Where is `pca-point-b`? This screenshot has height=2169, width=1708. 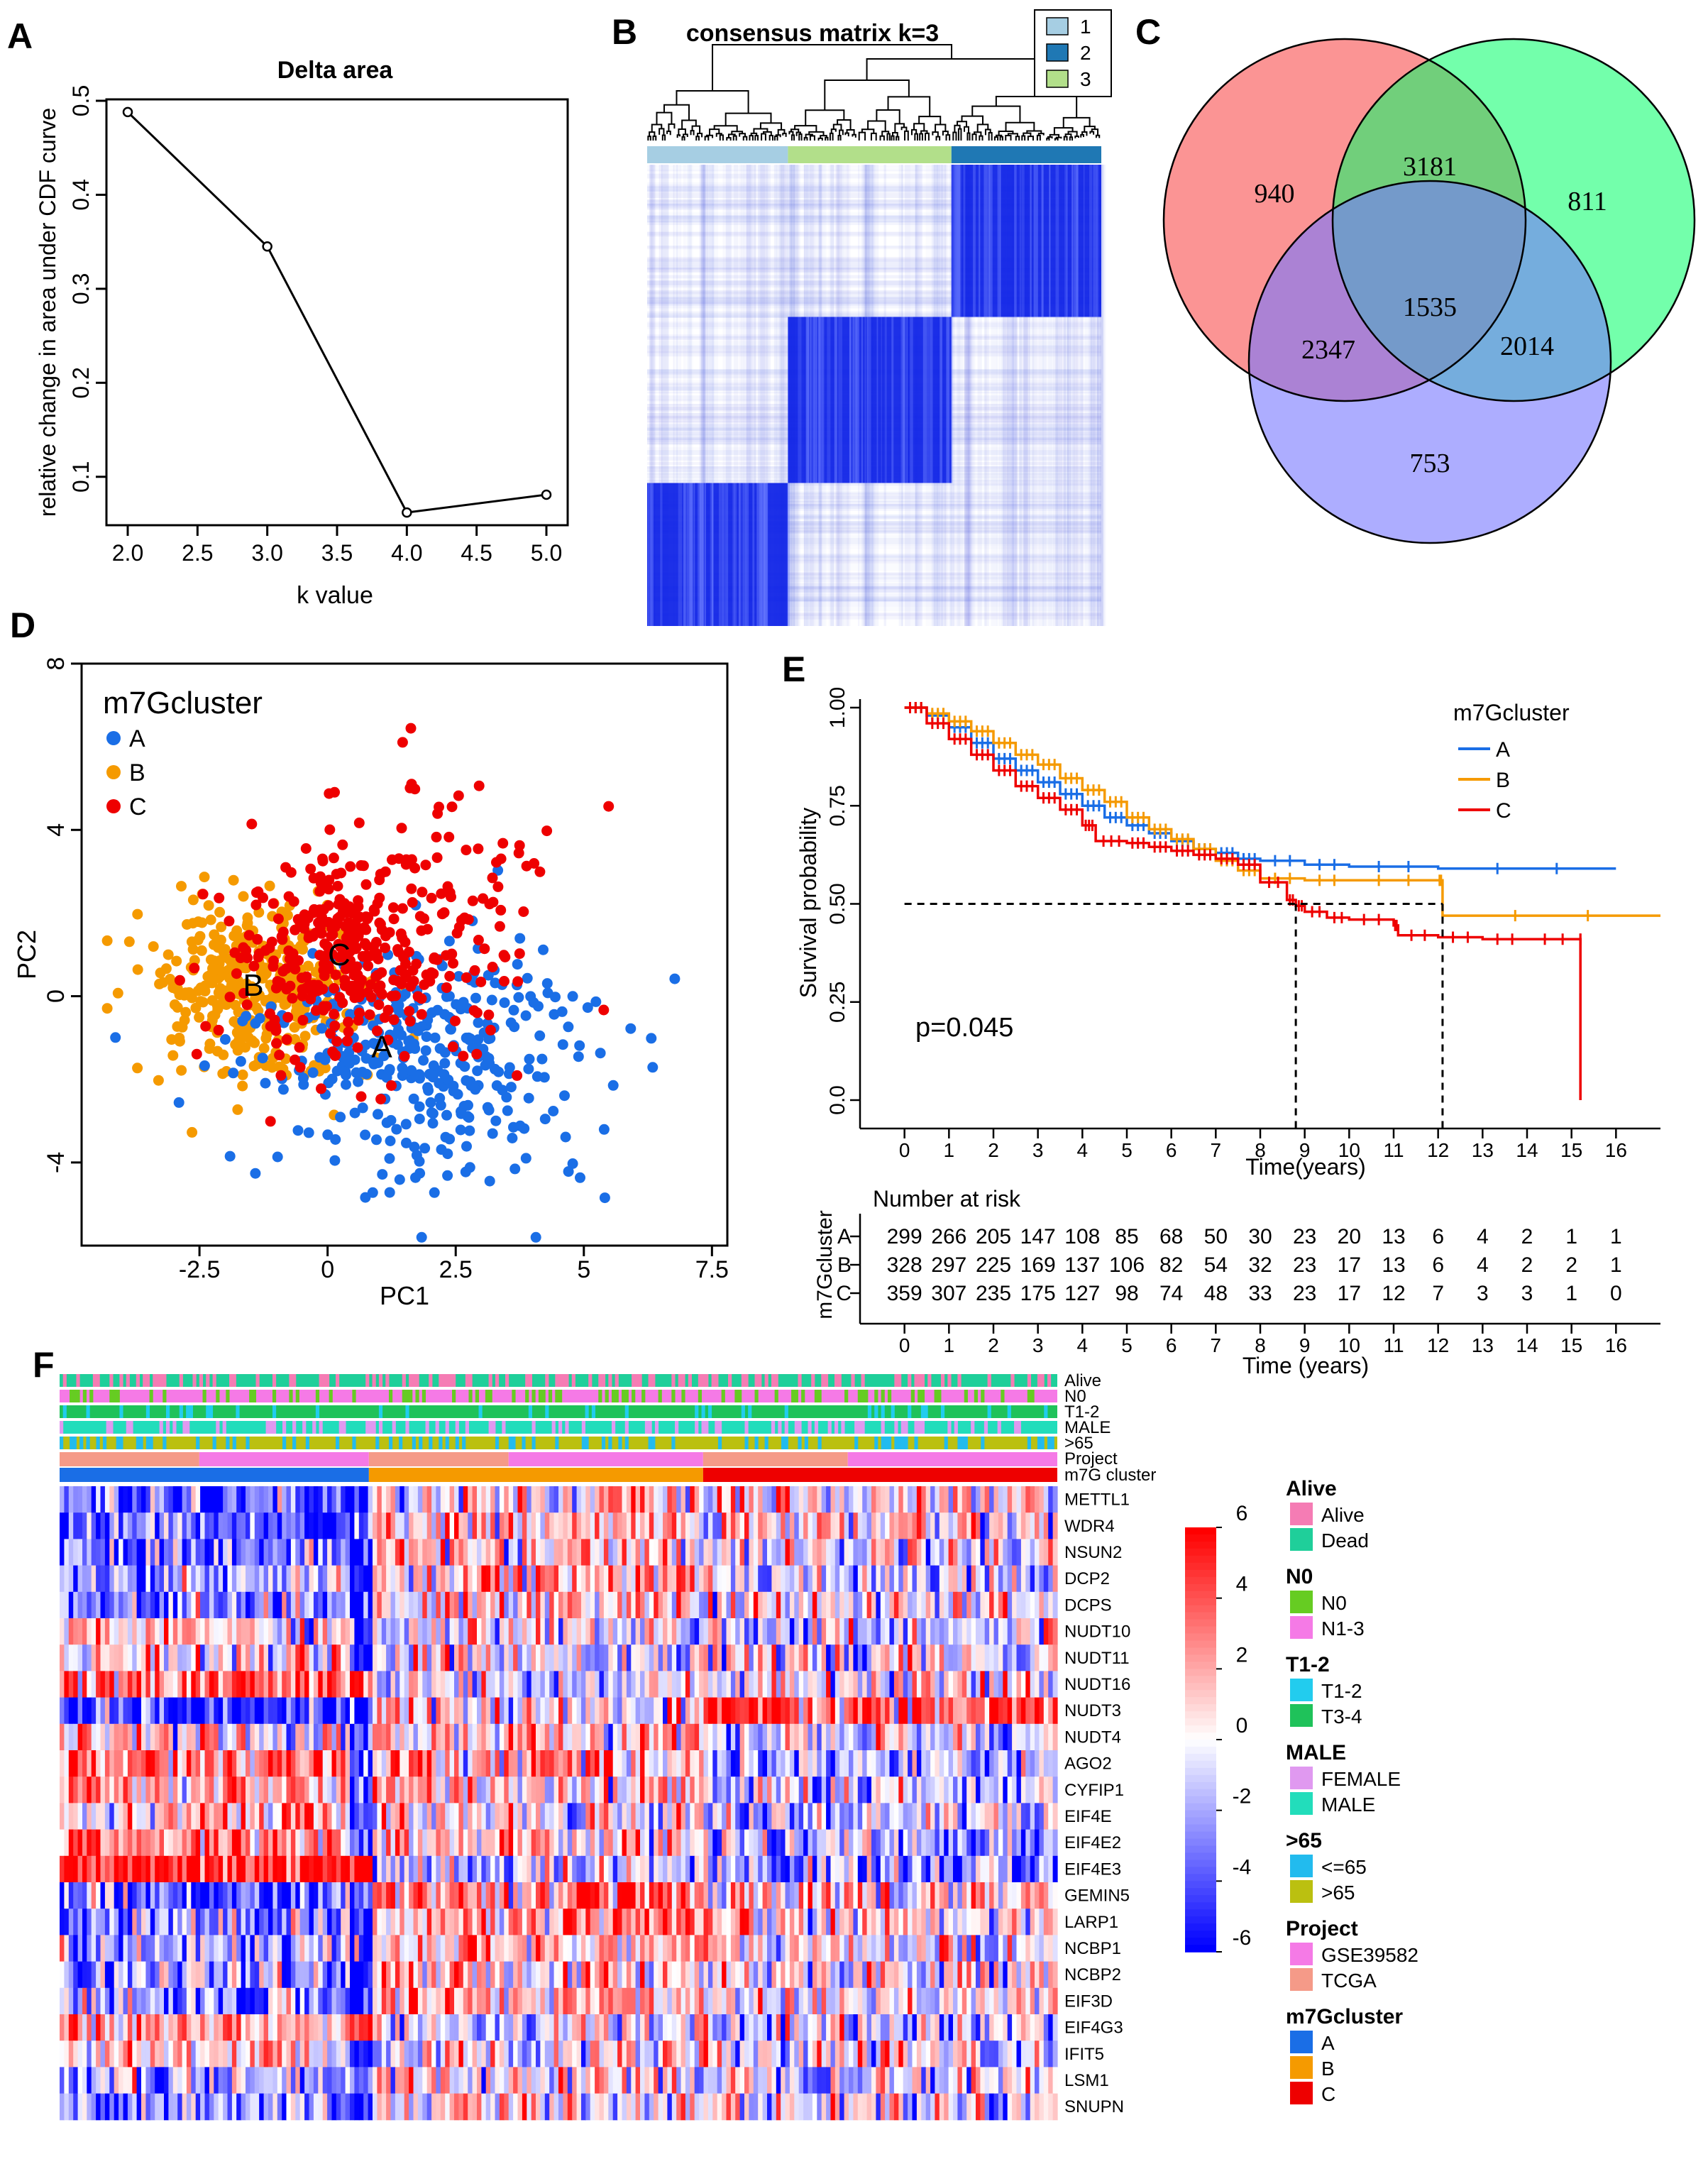 pca-point-b is located at coordinates (158, 1080).